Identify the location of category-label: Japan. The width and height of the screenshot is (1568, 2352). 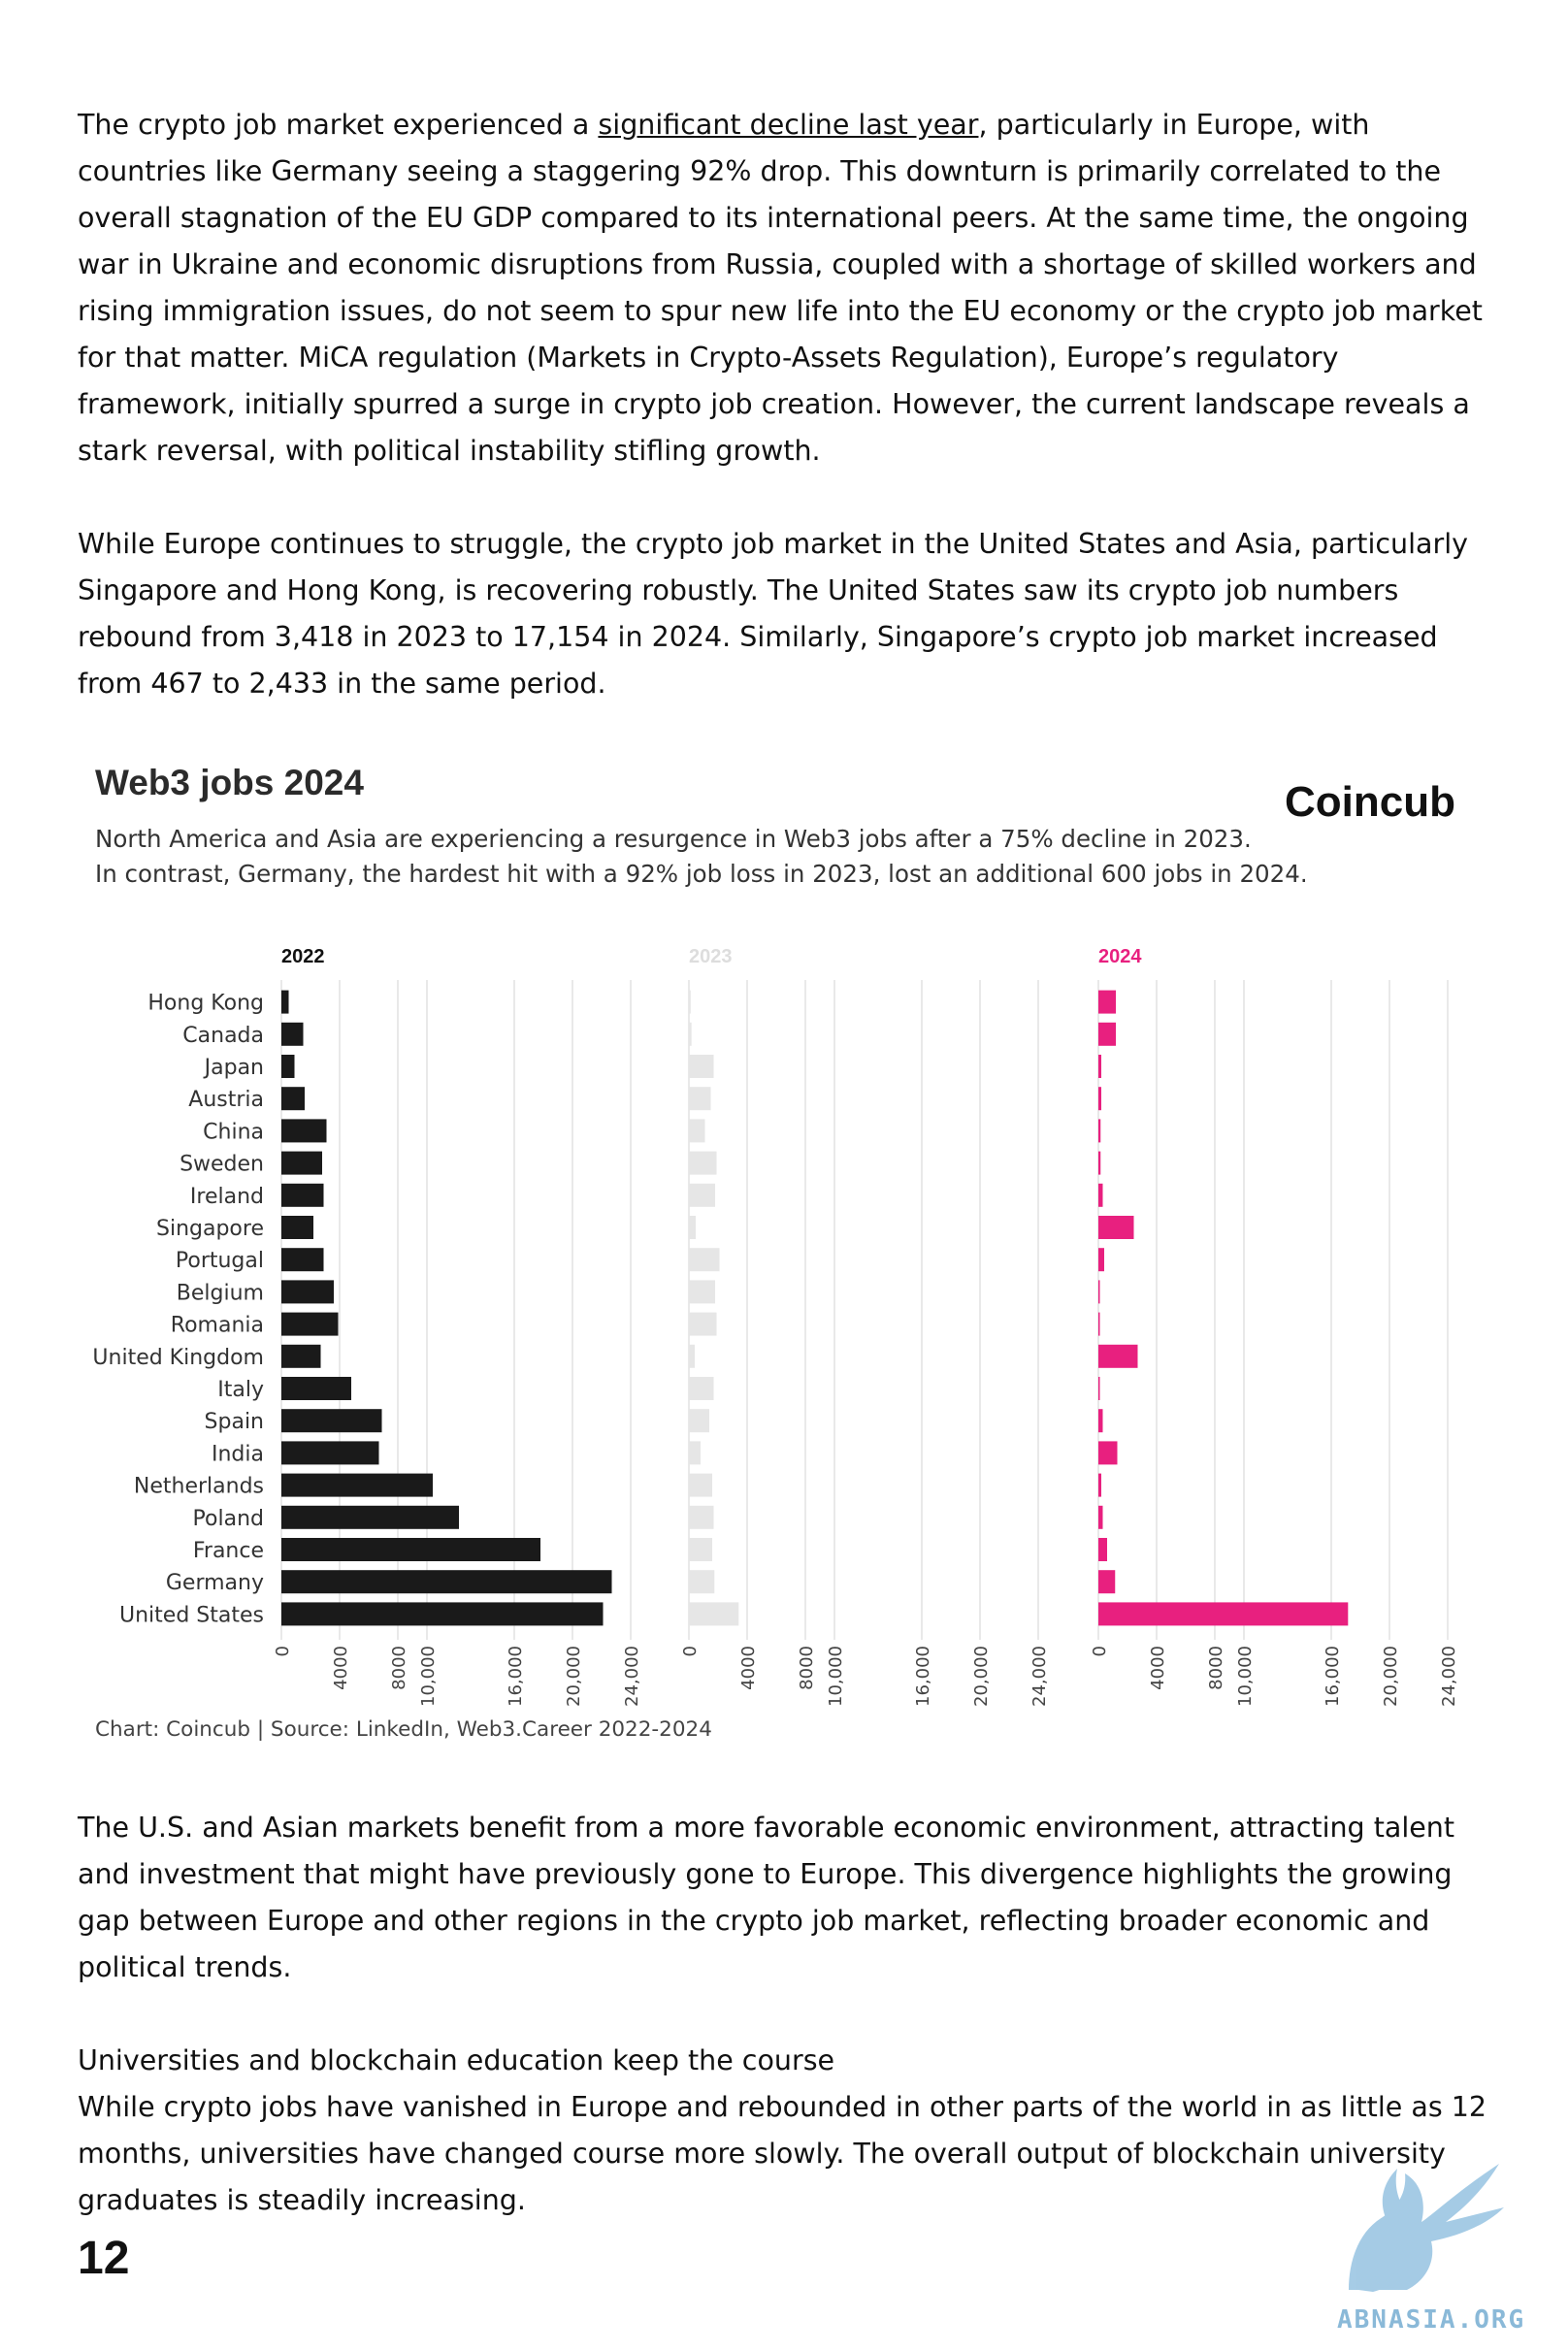
(233, 1068).